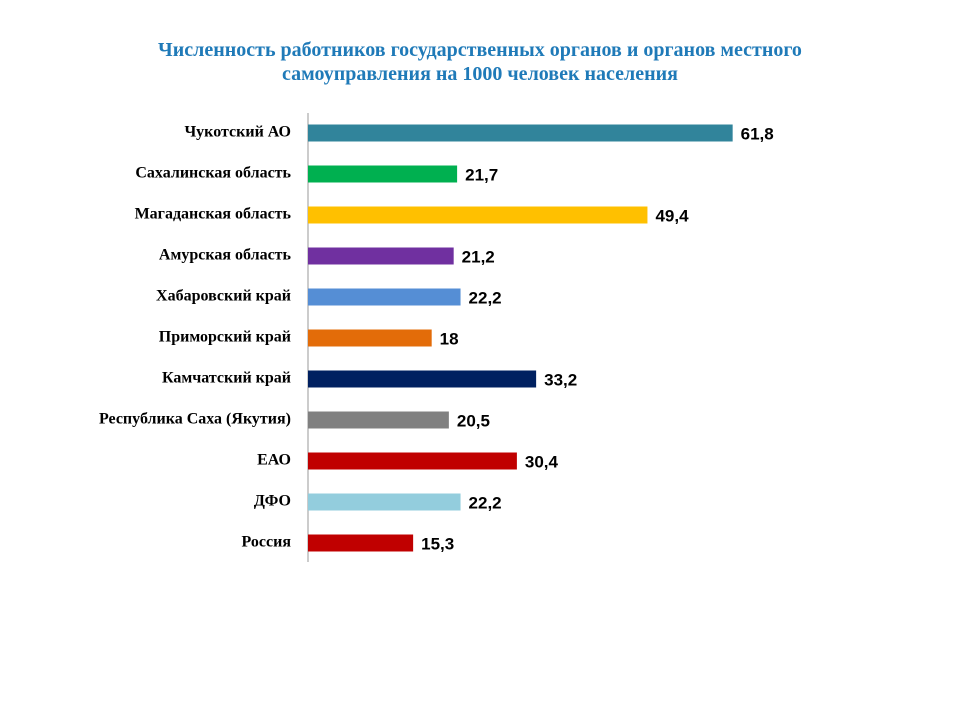 This screenshot has height=720, width=960. I want to click on value-label: 21,7, so click(481, 174).